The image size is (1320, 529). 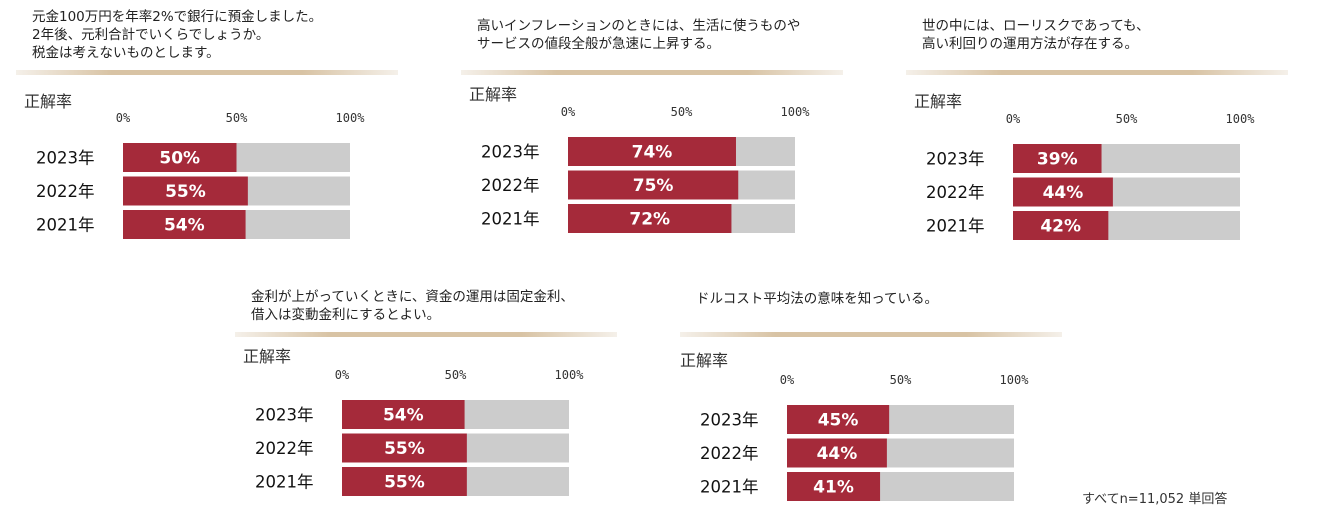 I want to click on bar-chart: 0% 50% 100% 2023年 45% 2022年 44% 2021年 41%, so click(x=865, y=437).